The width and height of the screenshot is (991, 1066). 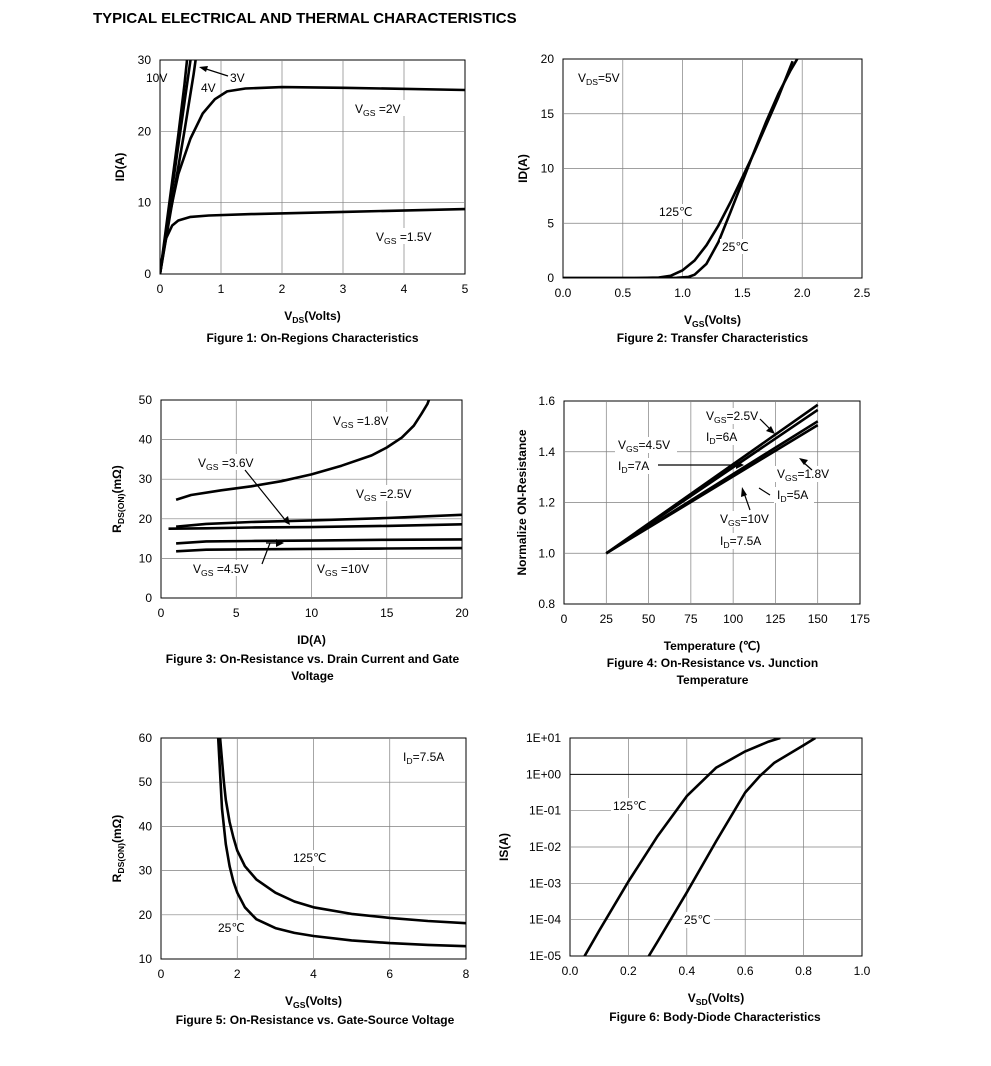 What do you see at coordinates (545, 956) in the screenshot?
I see `fig6-y-tick-label: 1E-05` at bounding box center [545, 956].